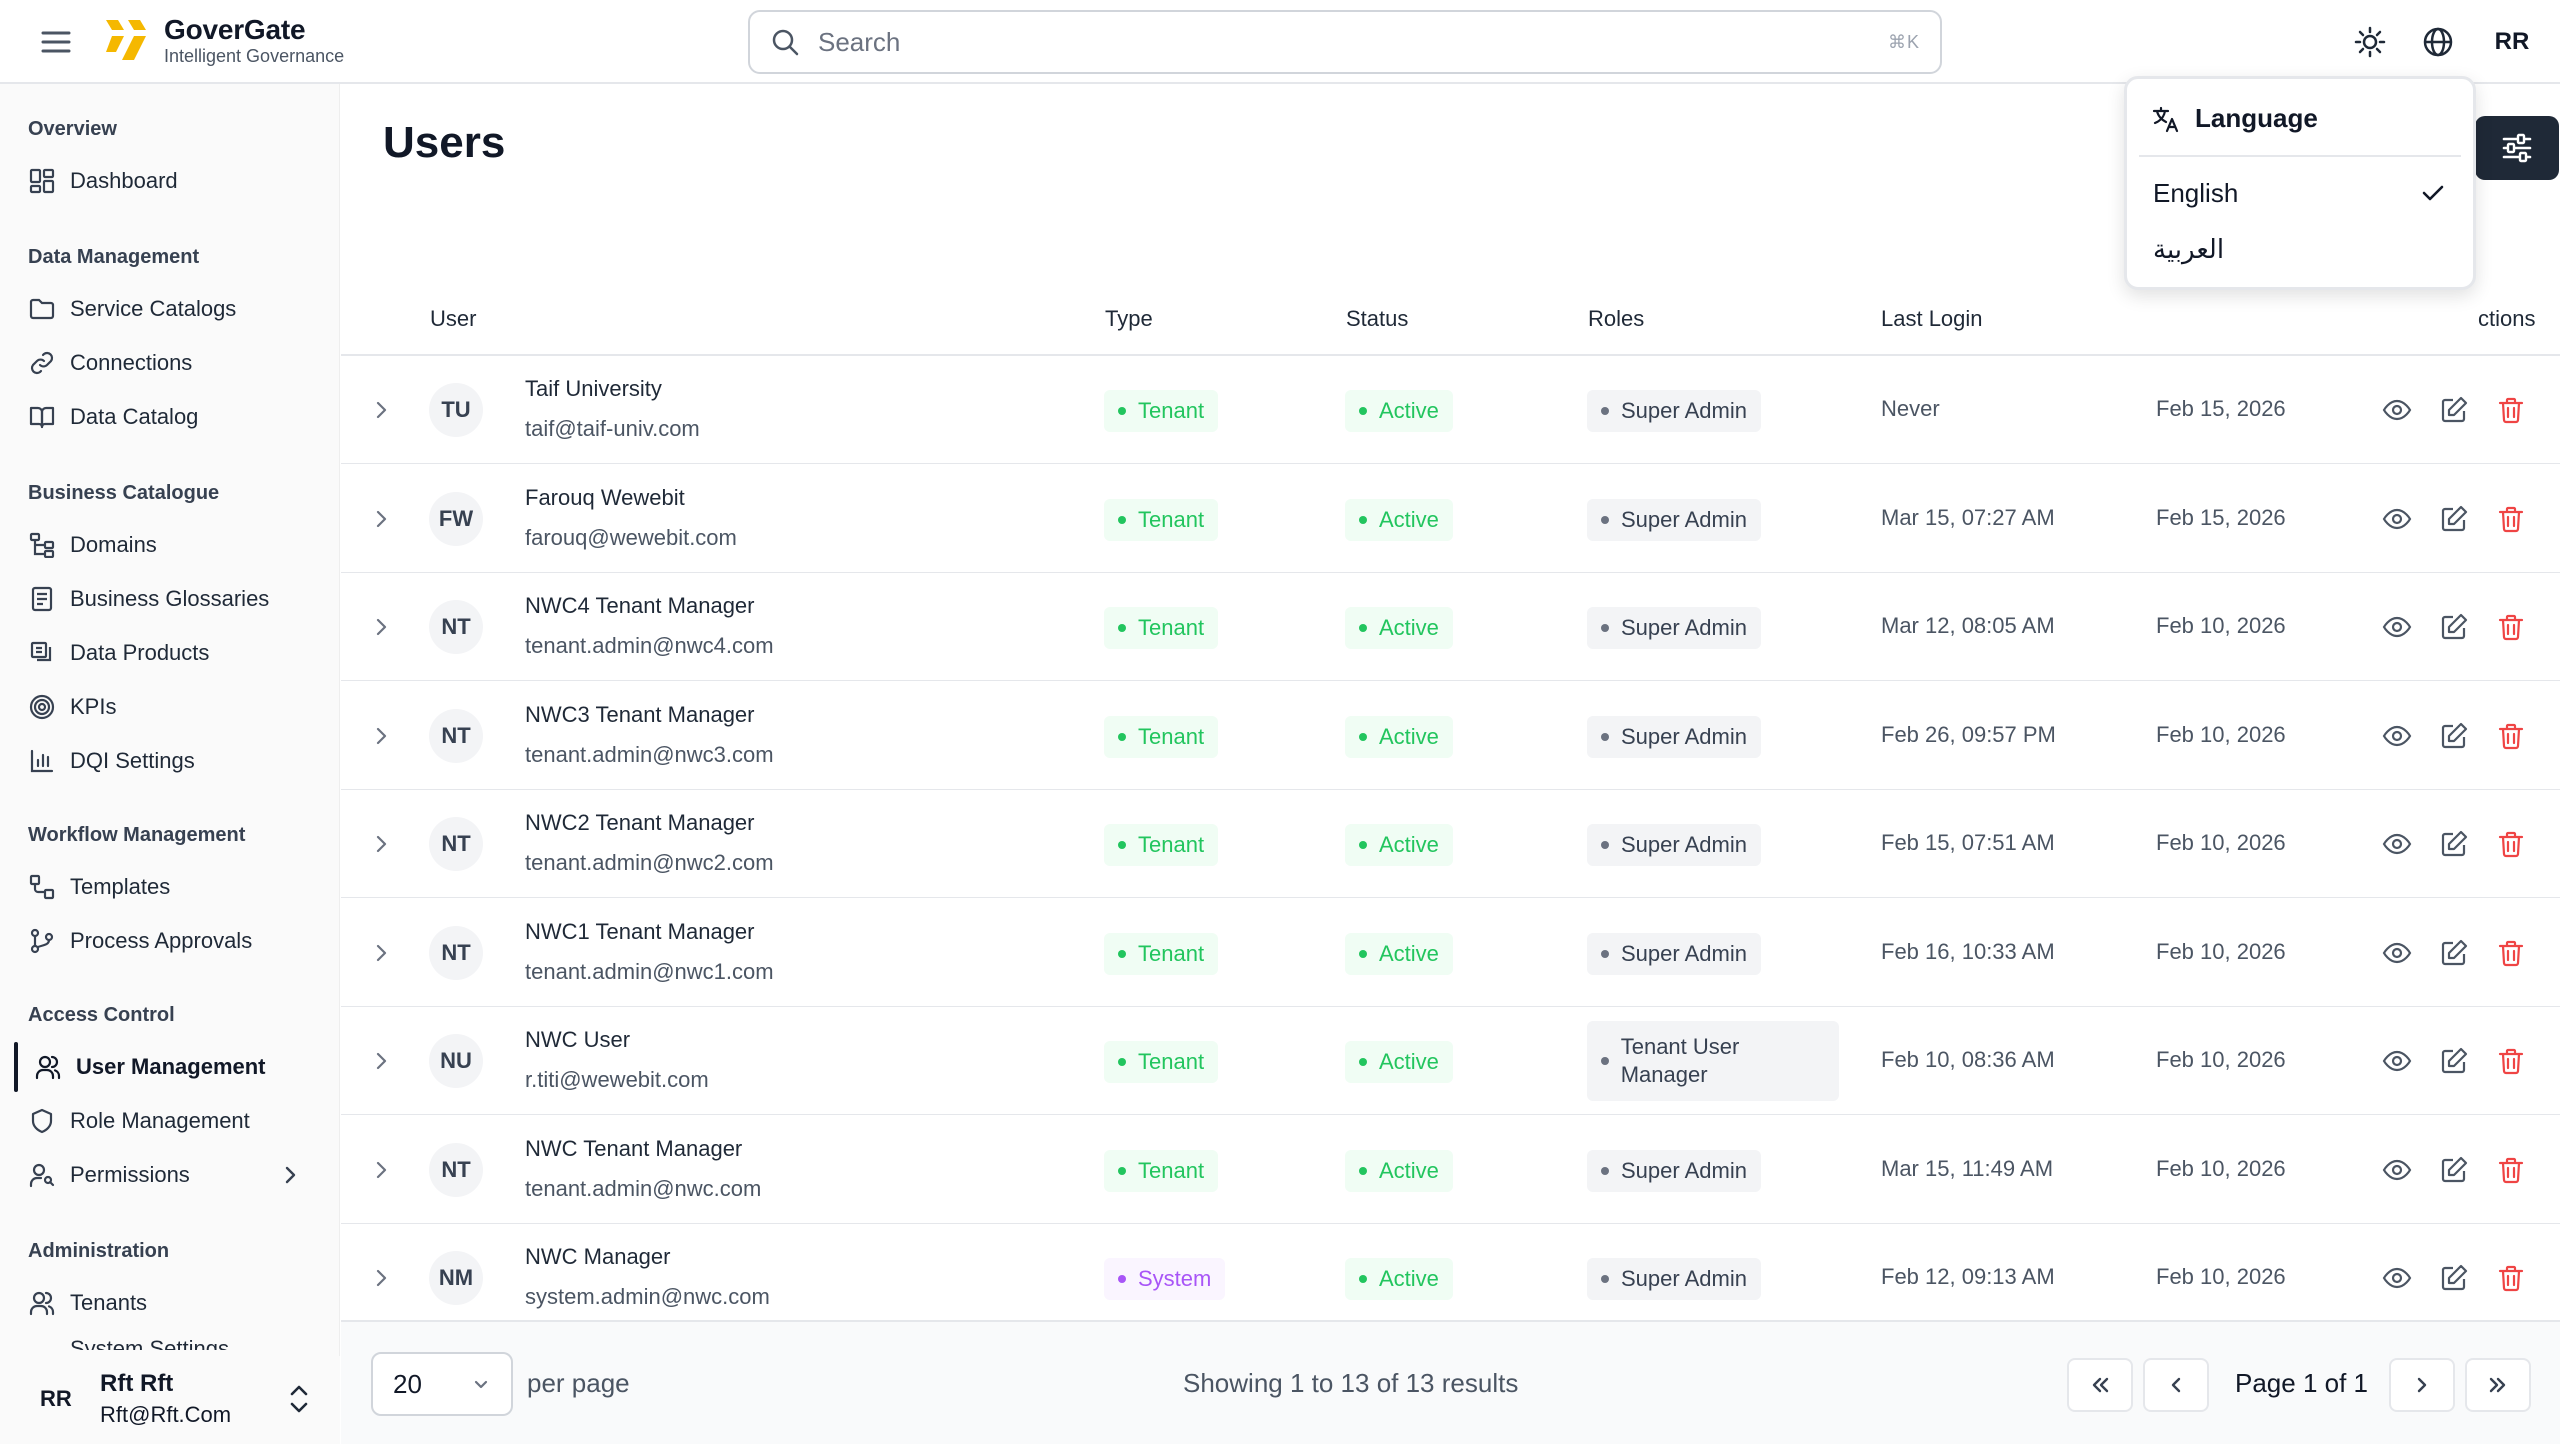  Describe the element at coordinates (169, 761) in the screenshot. I see `sidebar-item-dqi-settings: DQI Settings` at that location.